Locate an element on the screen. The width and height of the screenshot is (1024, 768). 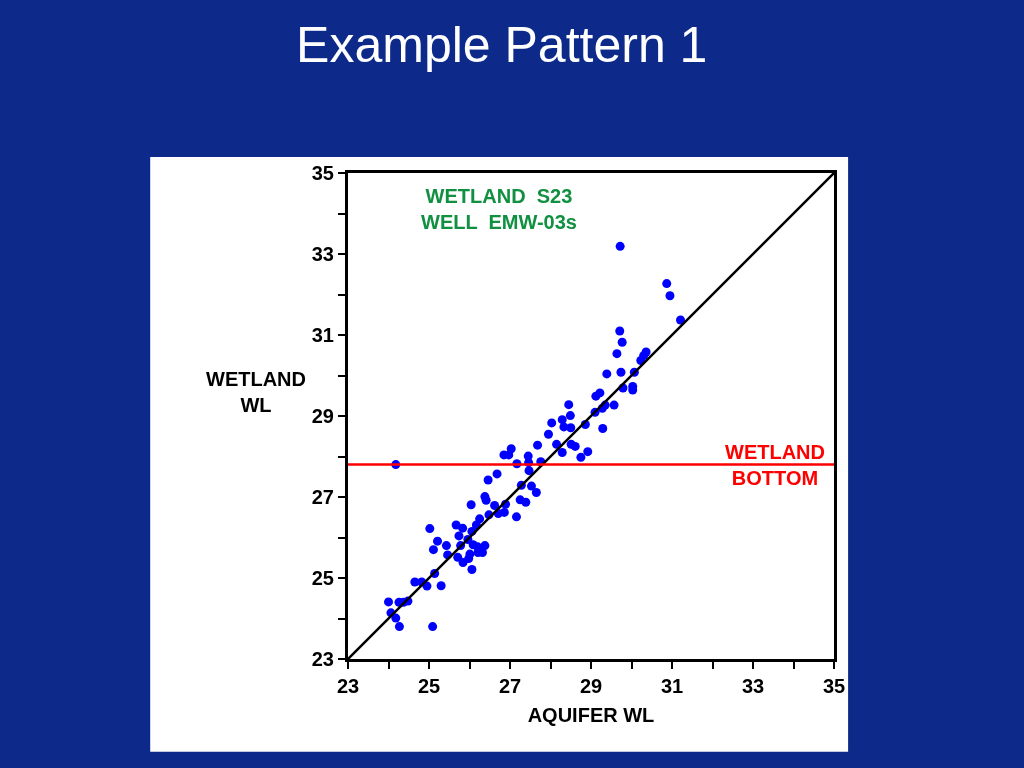
x-tick-label: 29 is located at coordinates (591, 686).